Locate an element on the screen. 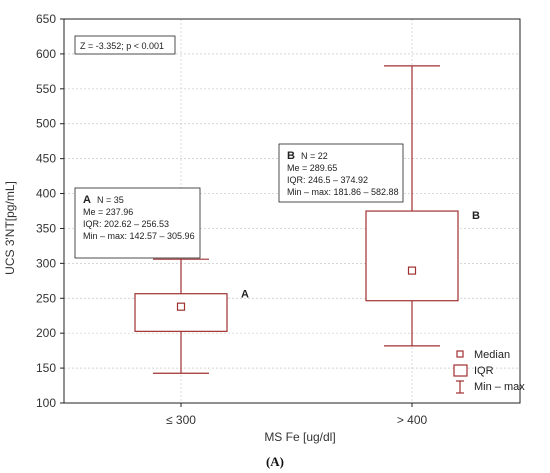  group-info-letter: B is located at coordinates (291, 156).